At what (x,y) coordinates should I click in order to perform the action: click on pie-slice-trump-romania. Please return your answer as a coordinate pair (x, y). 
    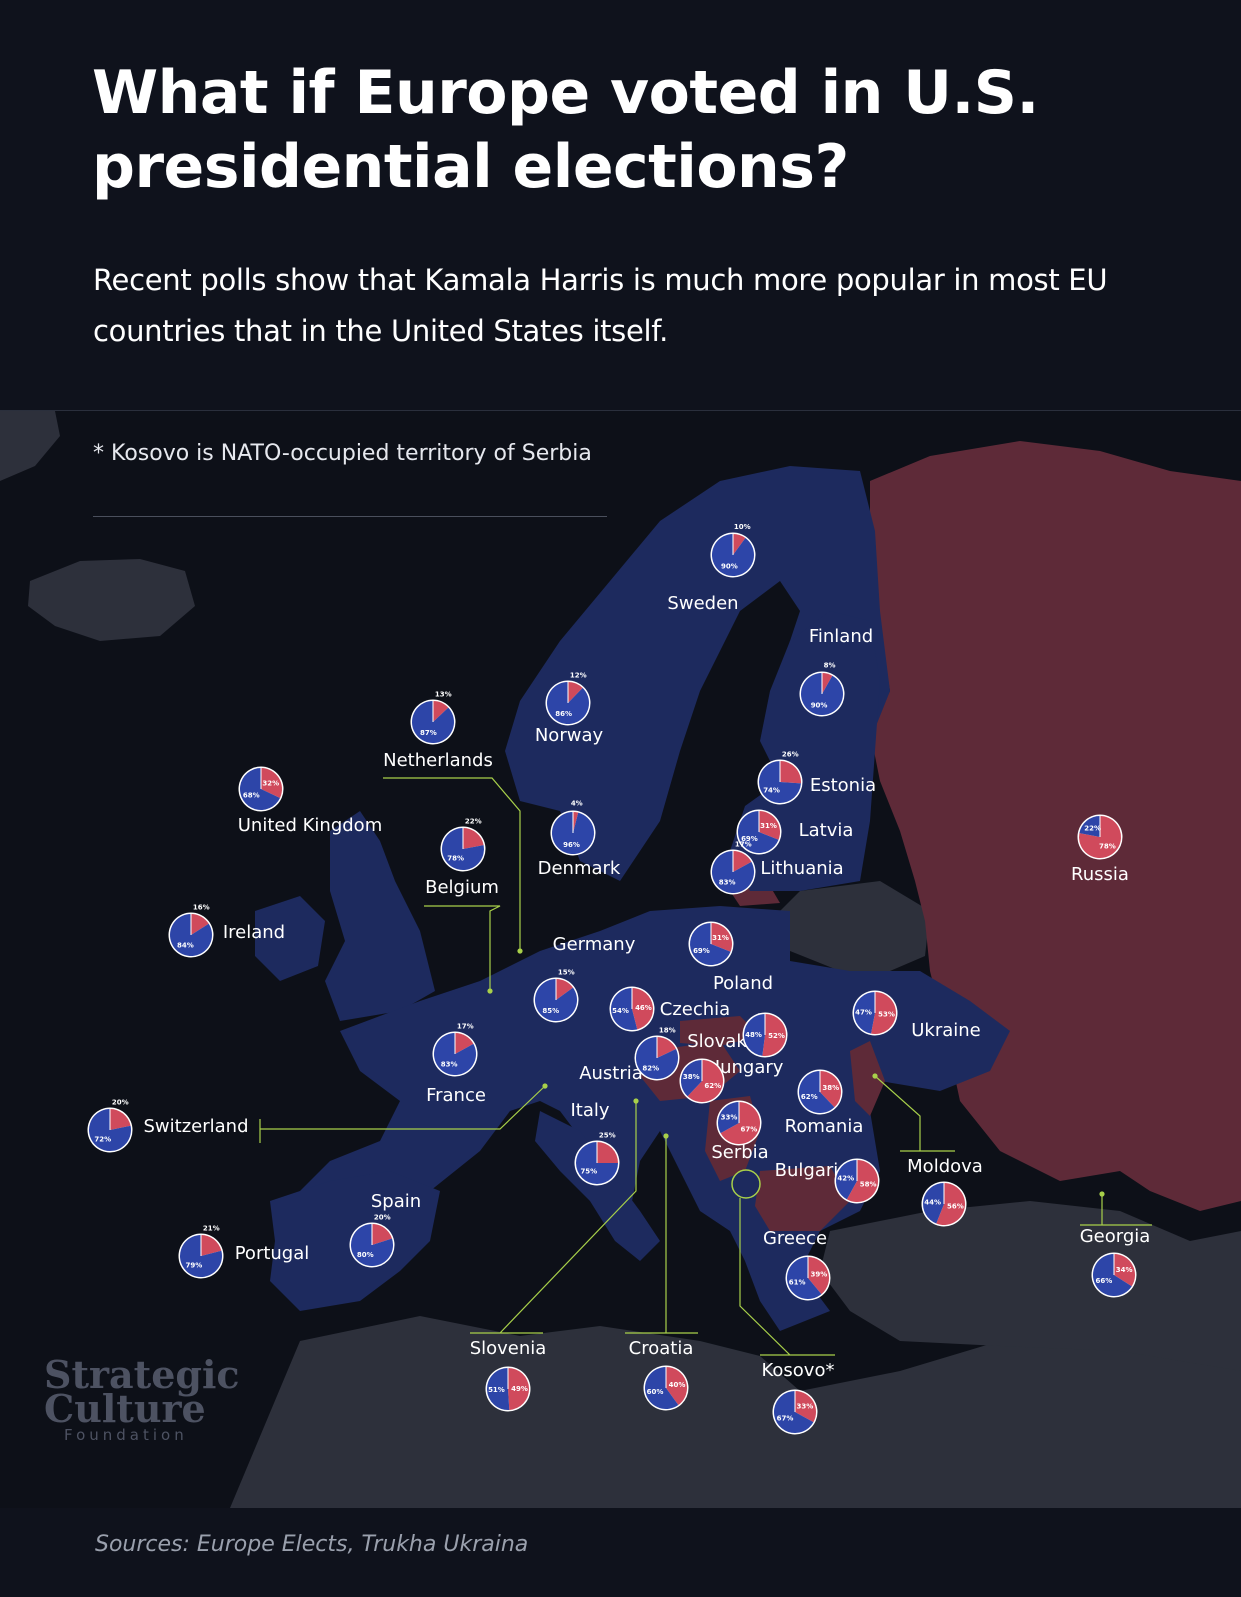
    Looking at the image, I should click on (830, 1089).